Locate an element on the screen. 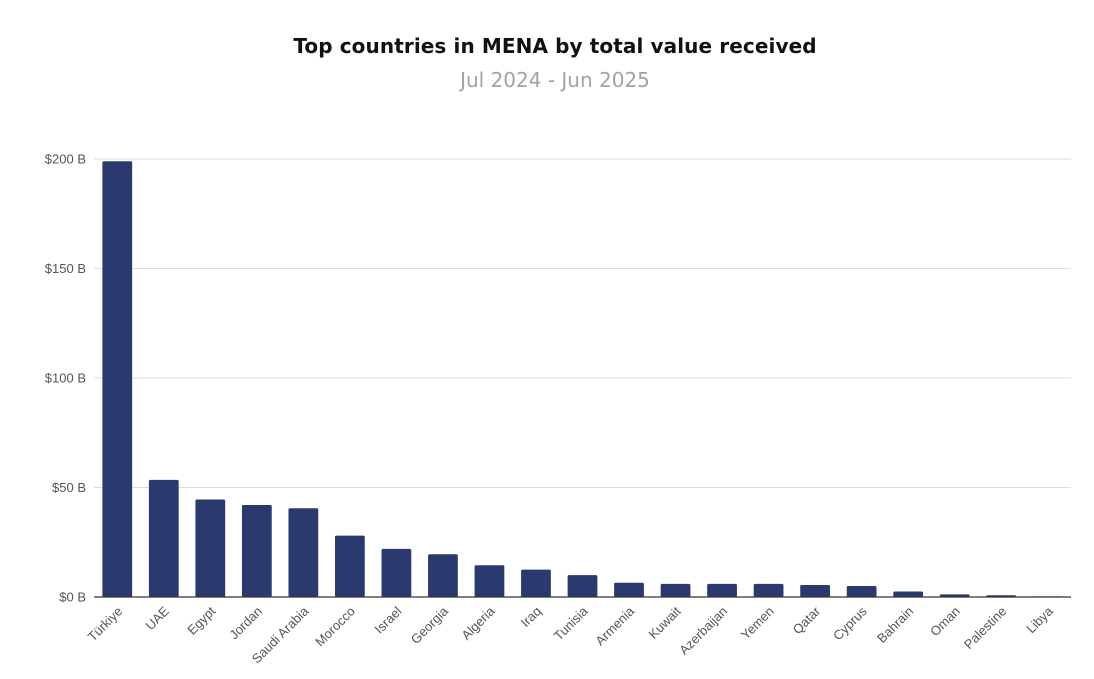  x-tick-label: Bahrain is located at coordinates (895, 625).